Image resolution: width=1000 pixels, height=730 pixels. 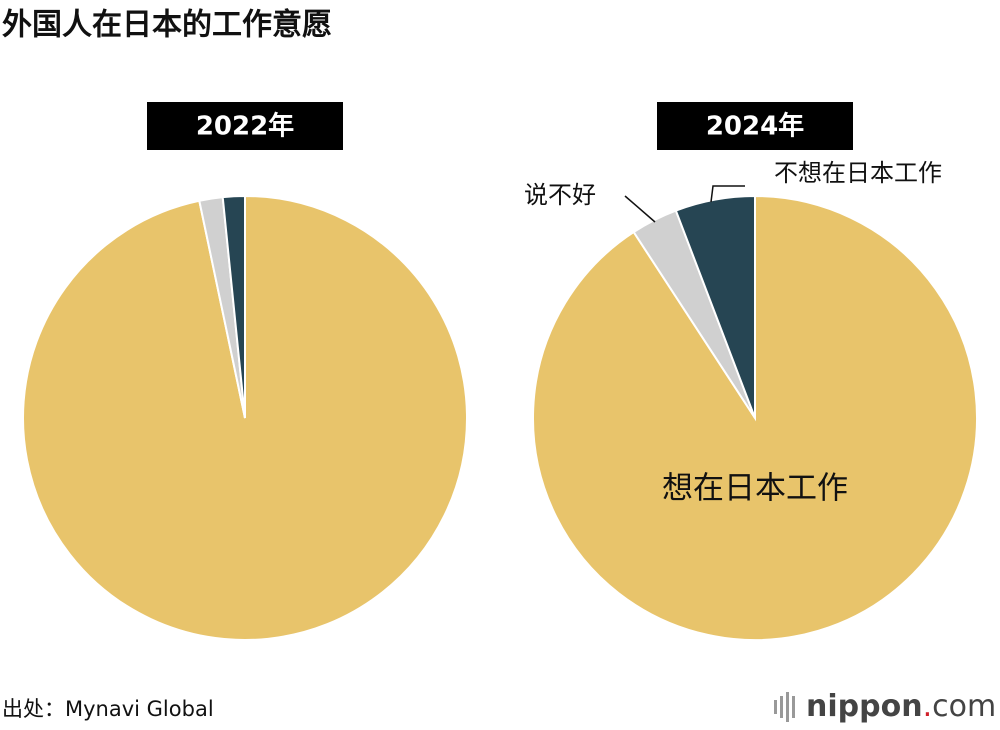 I want to click on logo: nippon.com, so click(x=901, y=706).